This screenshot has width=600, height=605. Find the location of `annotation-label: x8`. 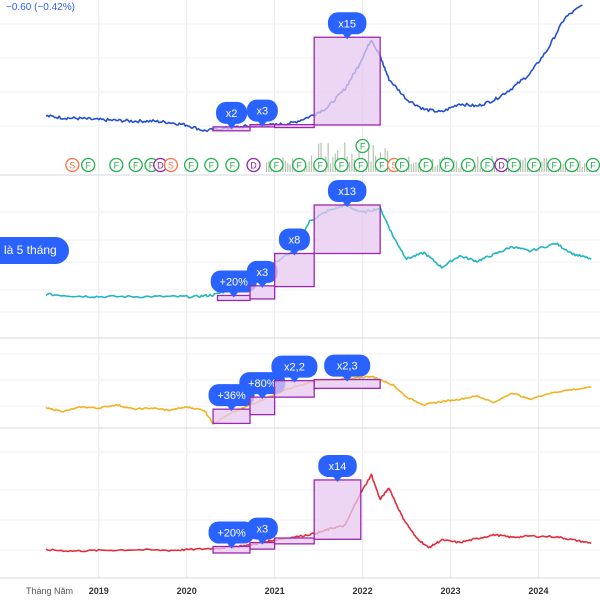

annotation-label: x8 is located at coordinates (295, 241).